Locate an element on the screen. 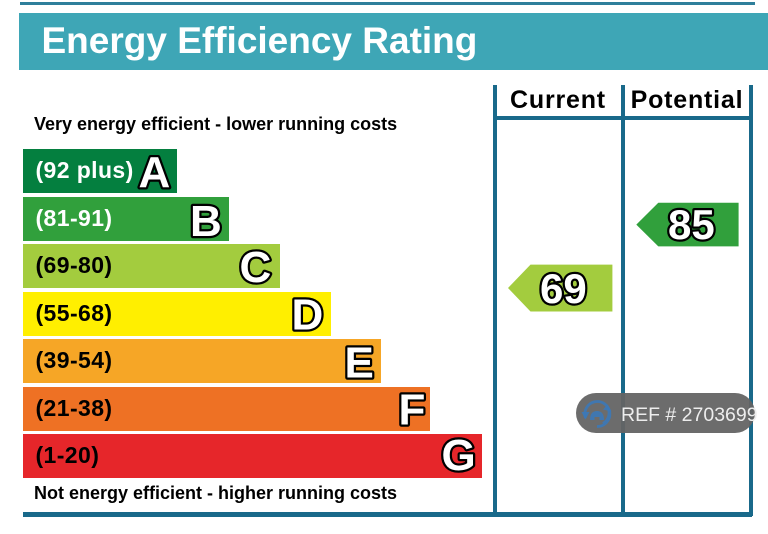 This screenshot has width=768, height=534. svg-text: D is located at coordinates (308, 315).